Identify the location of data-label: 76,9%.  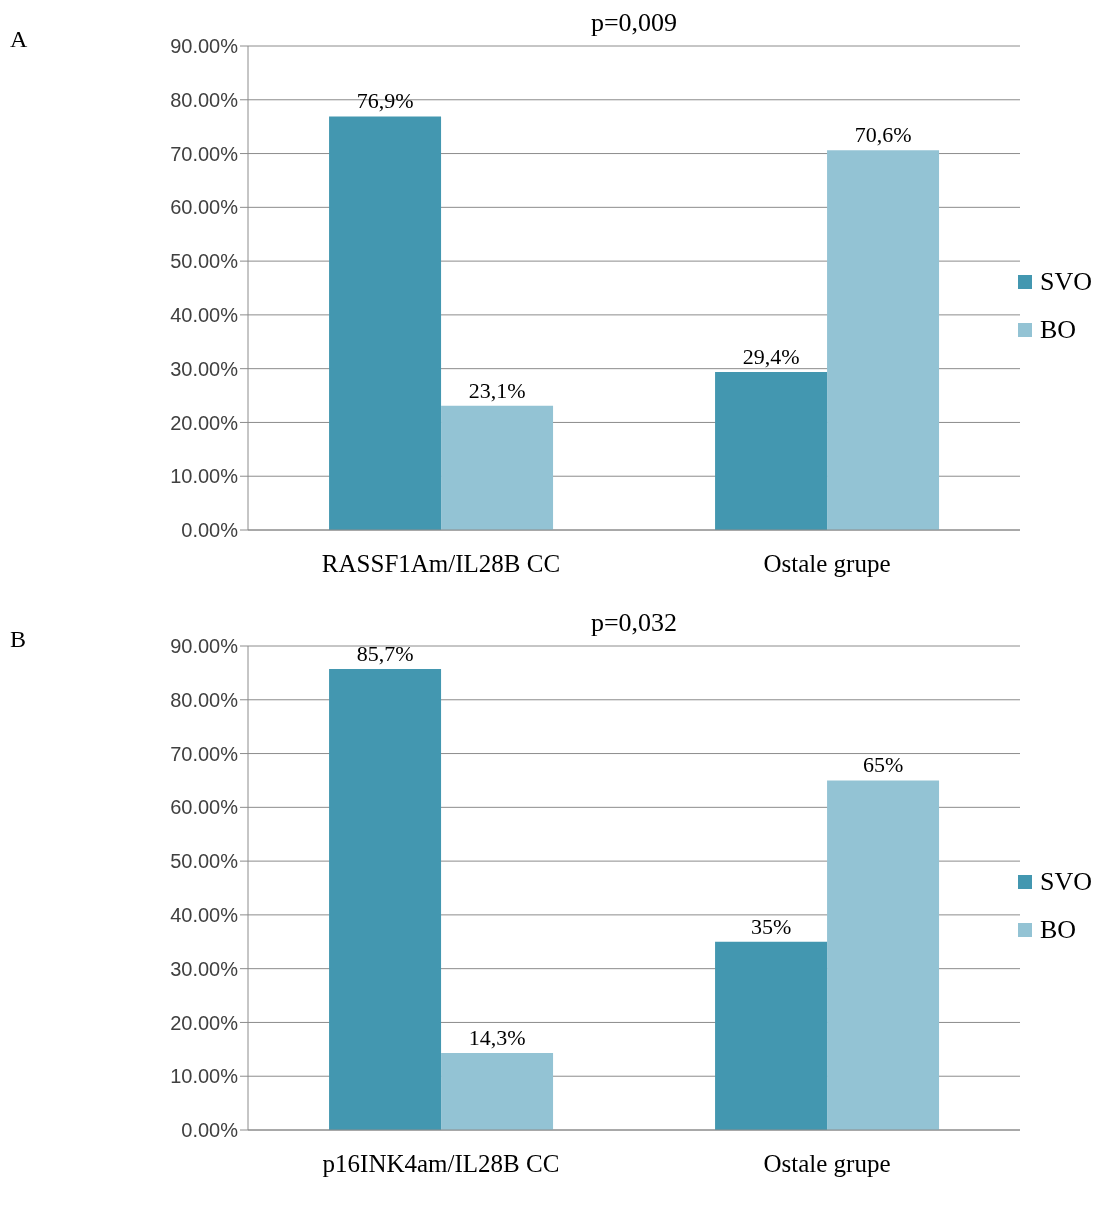
(385, 101).